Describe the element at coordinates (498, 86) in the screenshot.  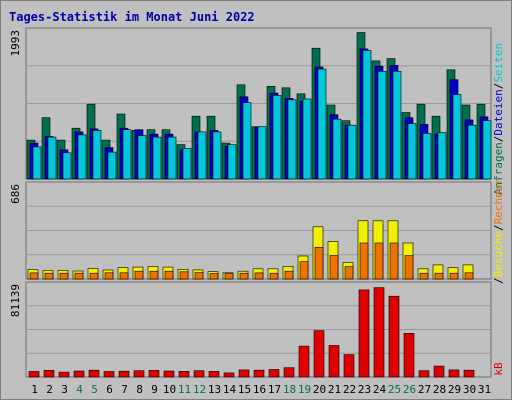
I see `legend-sep-2: /` at that location.